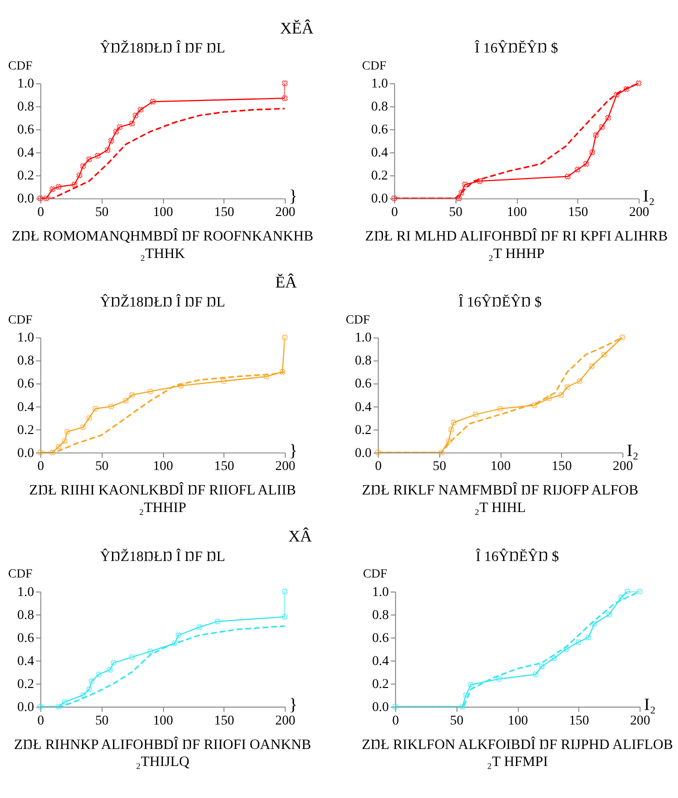  I want to click on text: ZŊŁ RI MLHD ALIFOHBDÎ ŊF RI KPFI ALIHRB, so click(516, 236).